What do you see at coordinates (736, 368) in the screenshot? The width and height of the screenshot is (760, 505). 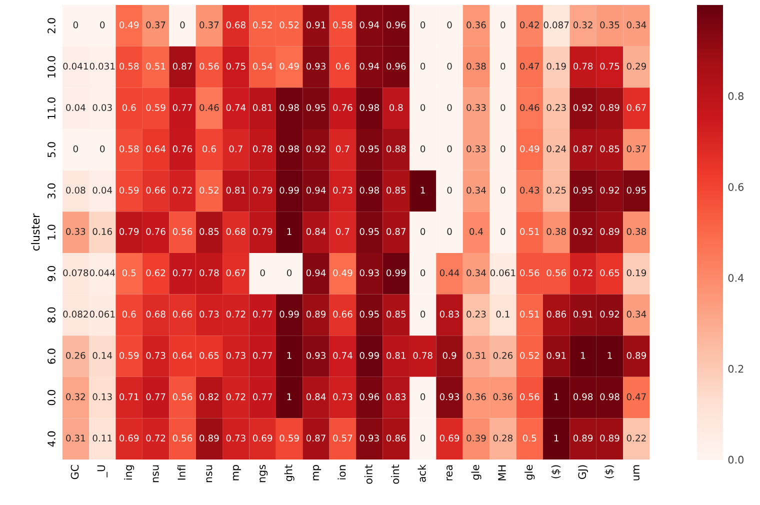 I see `color-bar-label: 0.2` at bounding box center [736, 368].